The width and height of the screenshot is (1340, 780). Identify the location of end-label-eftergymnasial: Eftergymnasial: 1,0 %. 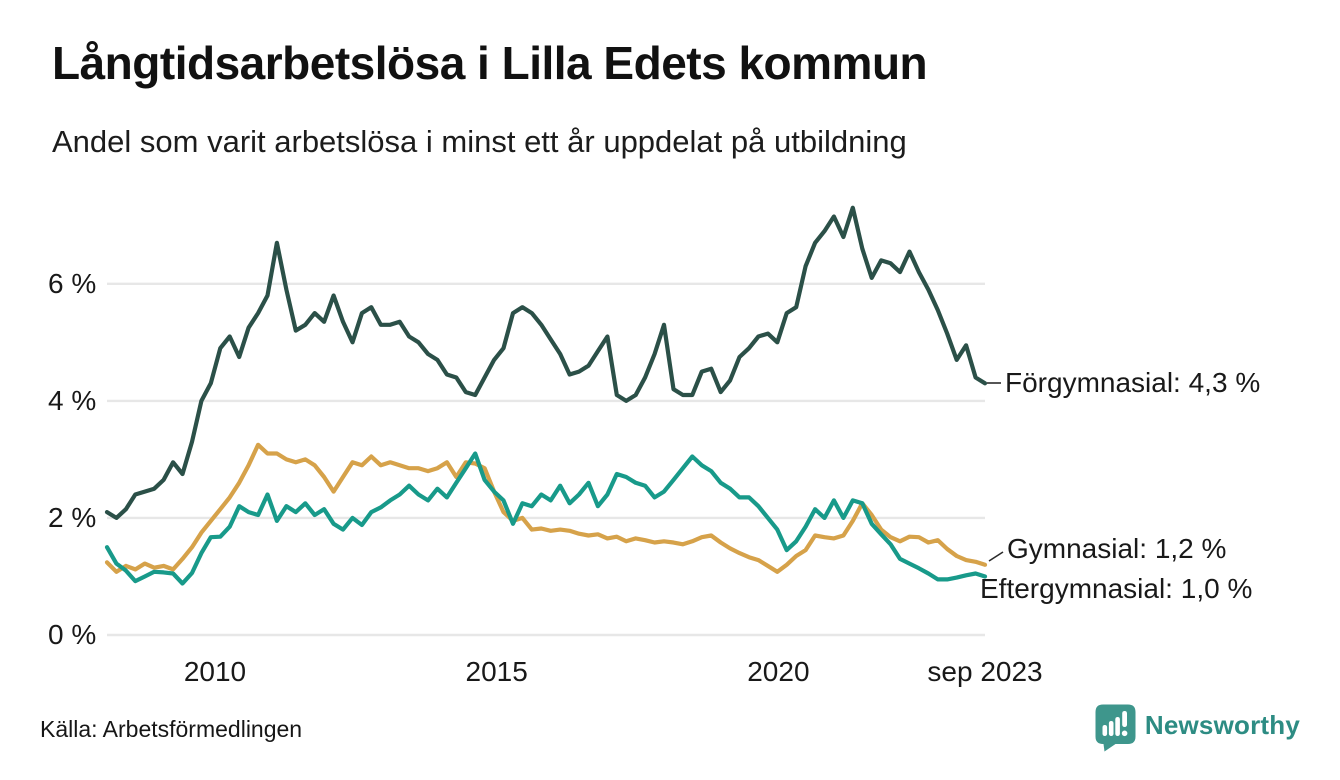
(1116, 588).